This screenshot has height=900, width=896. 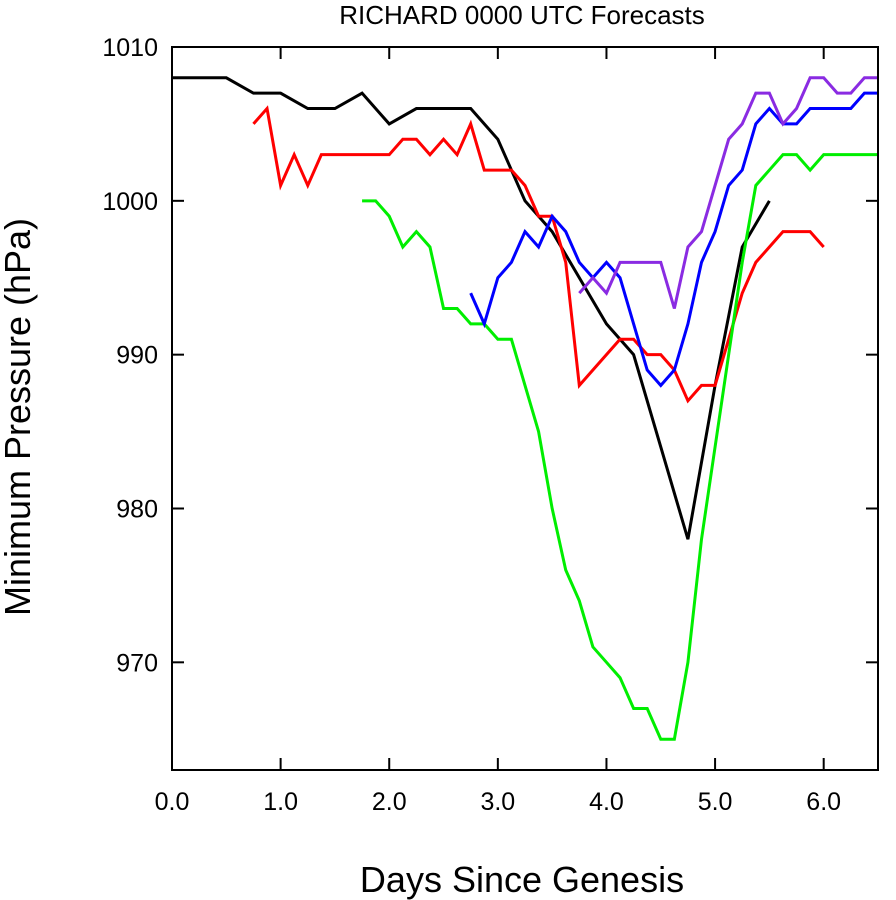 I want to click on x-tick-label: 2.0, so click(x=389, y=802).